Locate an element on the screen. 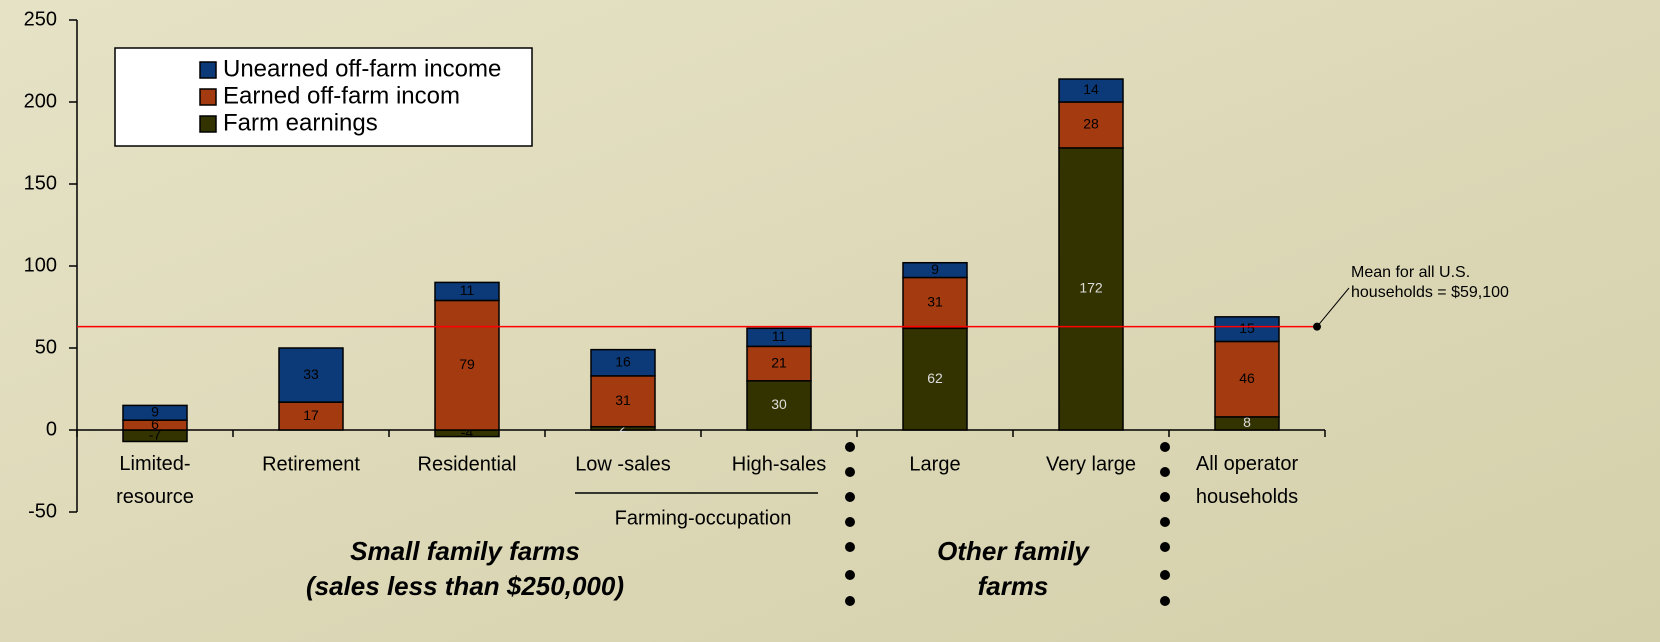  x-tick-label: Low -sales is located at coordinates (623, 464).